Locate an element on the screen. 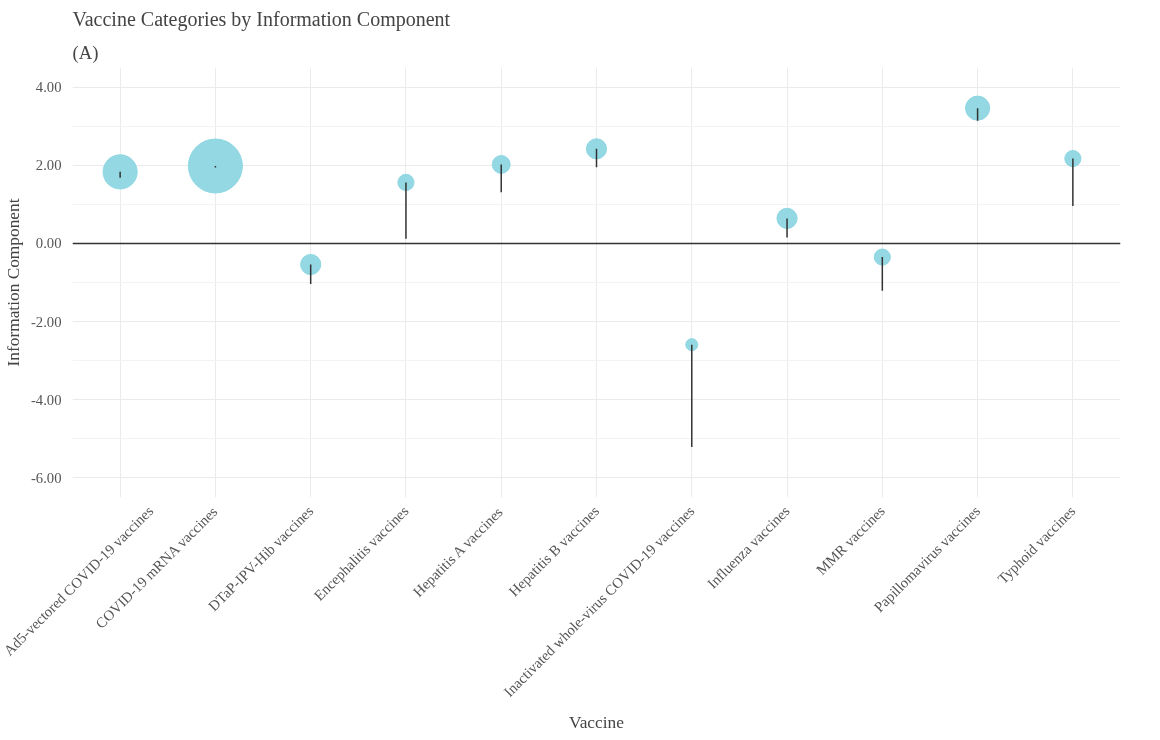  chart-title: Vaccine Categories by Information Component is located at coordinates (261, 19).